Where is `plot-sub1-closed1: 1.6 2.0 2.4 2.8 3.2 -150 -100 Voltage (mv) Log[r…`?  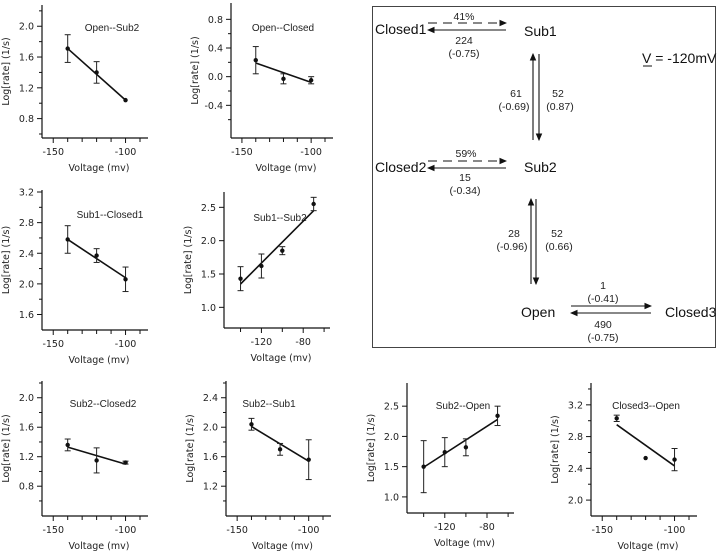 plot-sub1-closed1: 1.6 2.0 2.4 2.8 3.2 -150 -100 Voltage (mv) Log[r… is located at coordinates (74, 277).